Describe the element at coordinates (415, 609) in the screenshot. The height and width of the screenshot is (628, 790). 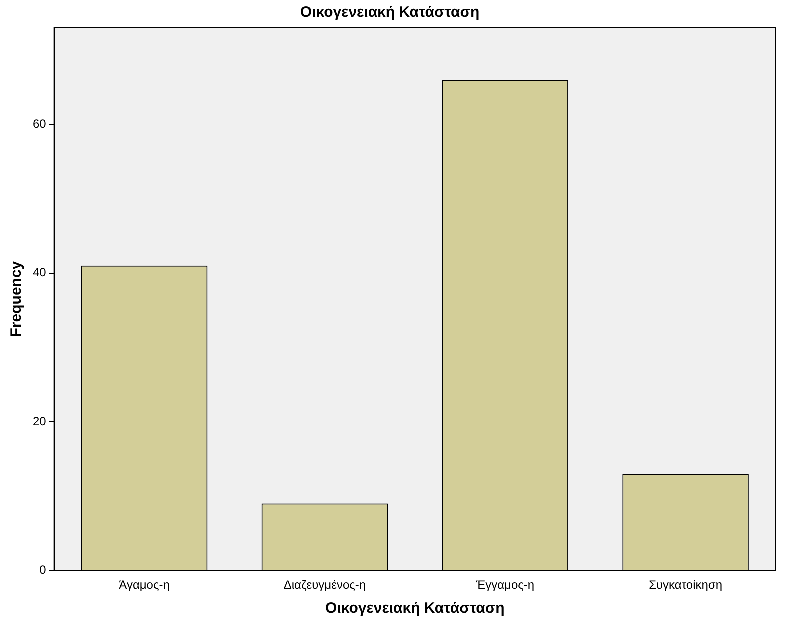
I see `x-axis-title: Οικογενειακή Κατάσταση` at that location.